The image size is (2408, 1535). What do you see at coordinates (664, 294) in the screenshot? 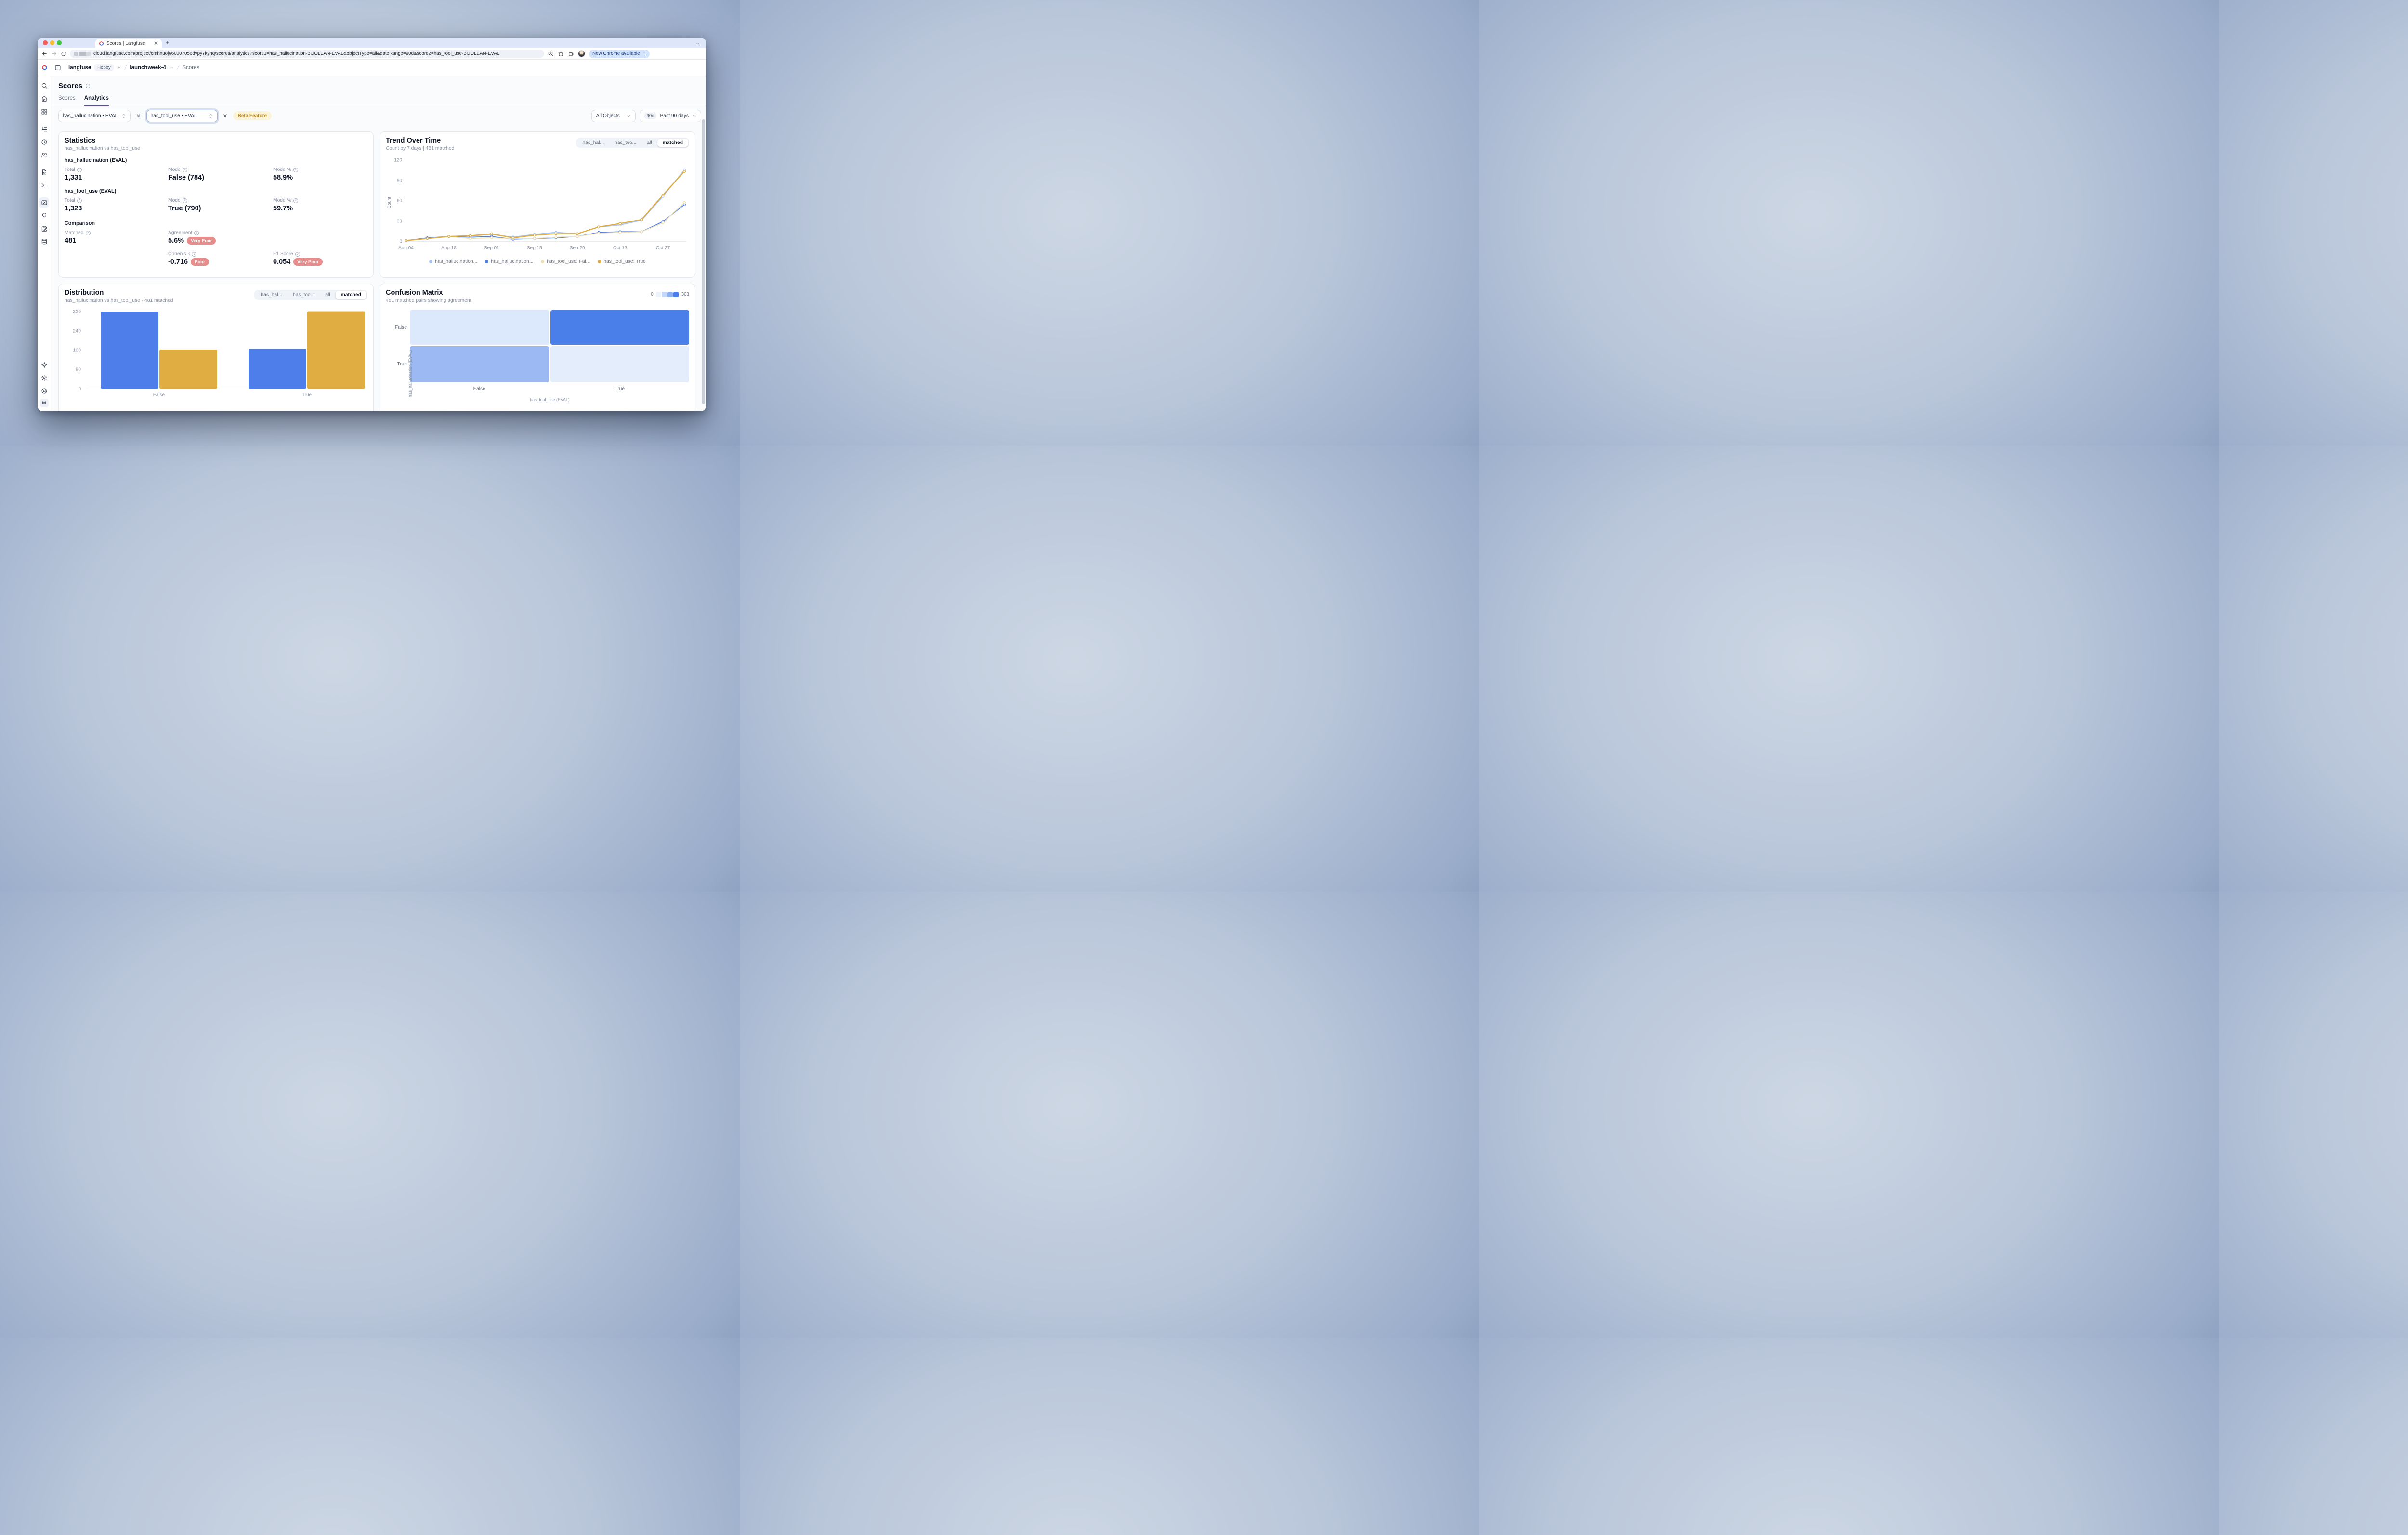
I see `scale-swatch` at bounding box center [664, 294].